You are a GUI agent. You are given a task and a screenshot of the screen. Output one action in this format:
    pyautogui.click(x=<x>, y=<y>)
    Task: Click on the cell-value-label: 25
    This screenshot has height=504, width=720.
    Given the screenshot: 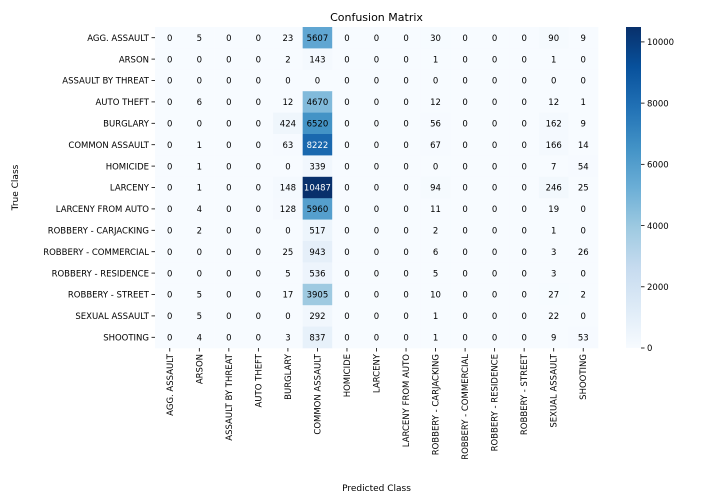 What is the action you would take?
    pyautogui.click(x=583, y=189)
    